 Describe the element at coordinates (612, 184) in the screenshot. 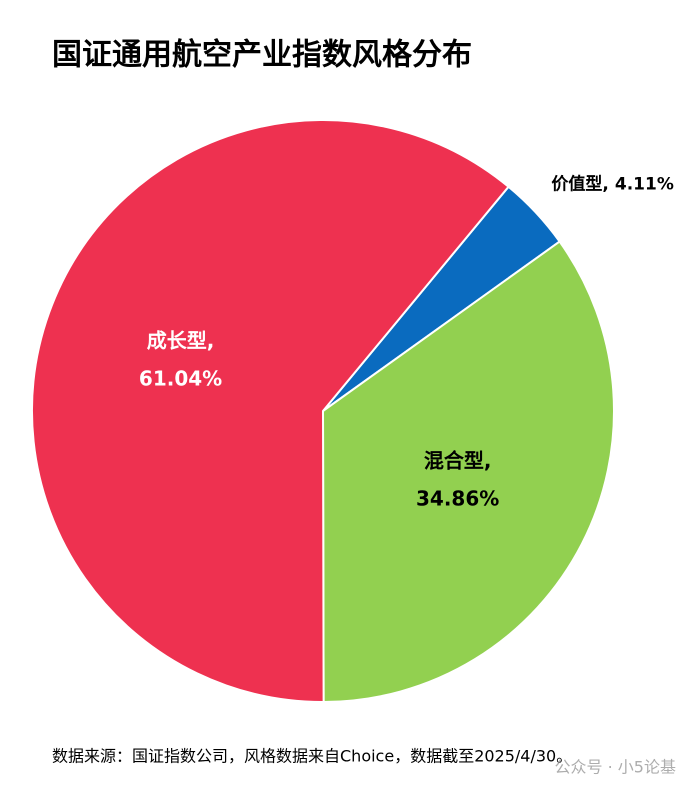

I see `data-label: 价值型, 4.11%` at that location.